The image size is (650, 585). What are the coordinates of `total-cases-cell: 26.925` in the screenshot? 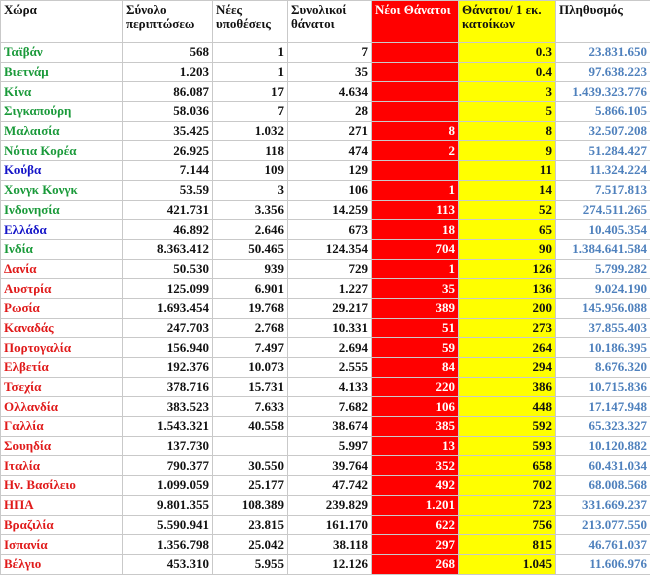 It's located at (167, 151).